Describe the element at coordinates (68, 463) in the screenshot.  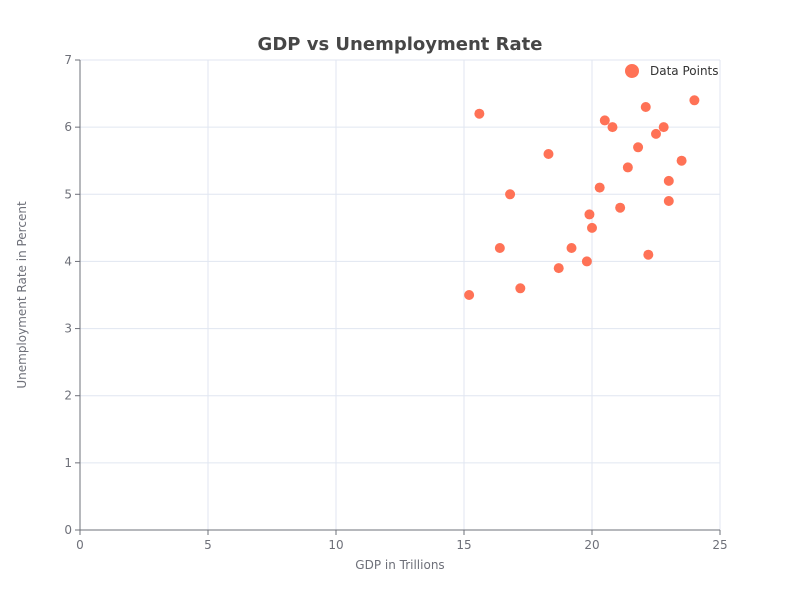
I see `y-tick-label: 1` at that location.